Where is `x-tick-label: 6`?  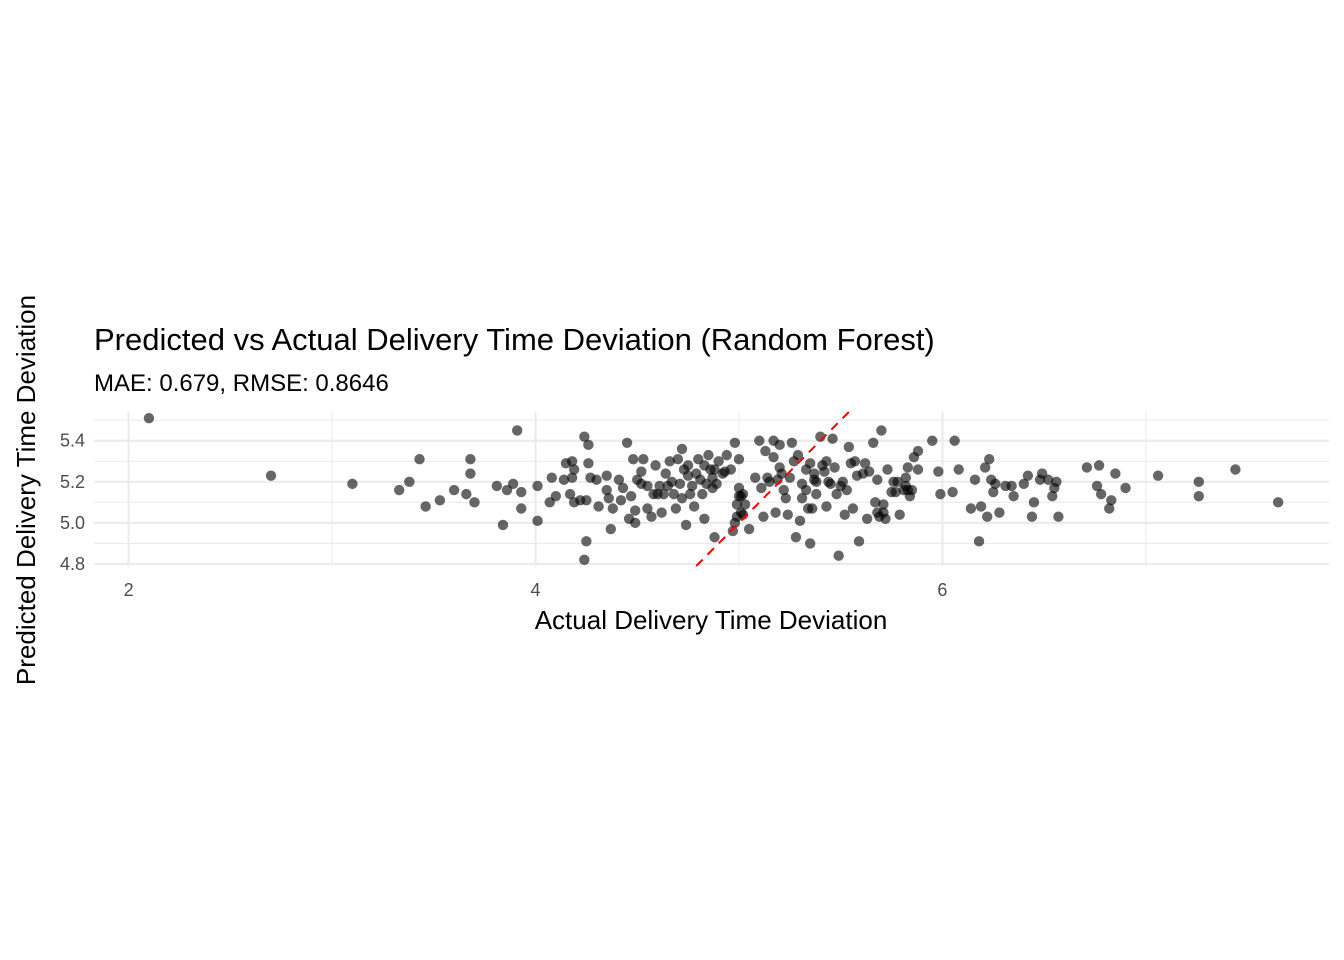
x-tick-label: 6 is located at coordinates (942, 590).